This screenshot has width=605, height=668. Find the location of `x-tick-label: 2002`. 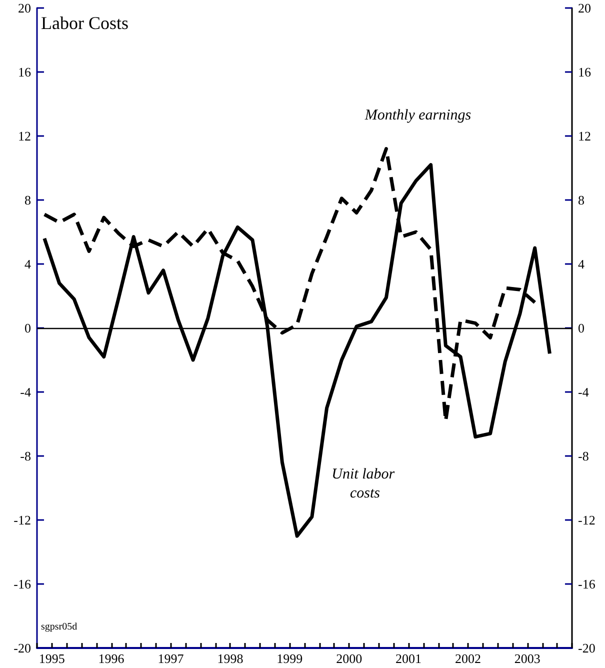

x-tick-label: 2002 is located at coordinates (467, 658).